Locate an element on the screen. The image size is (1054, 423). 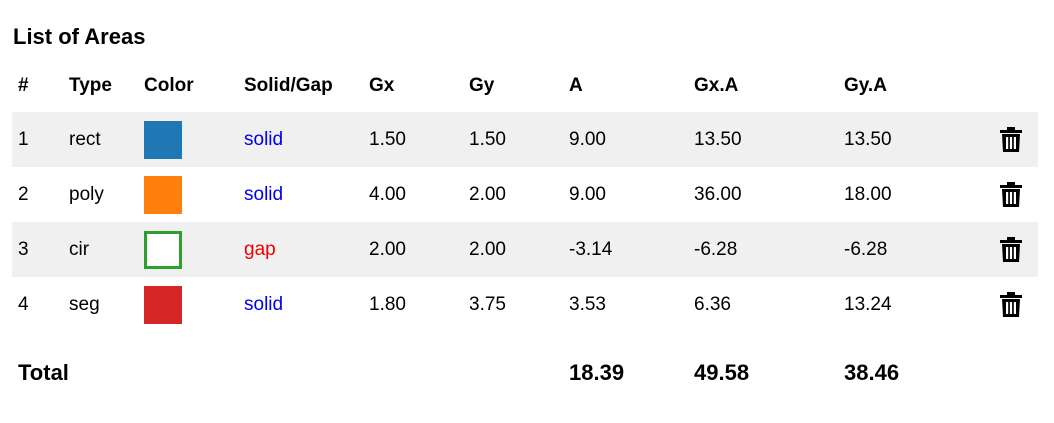
row-type: seg is located at coordinates (100, 304).